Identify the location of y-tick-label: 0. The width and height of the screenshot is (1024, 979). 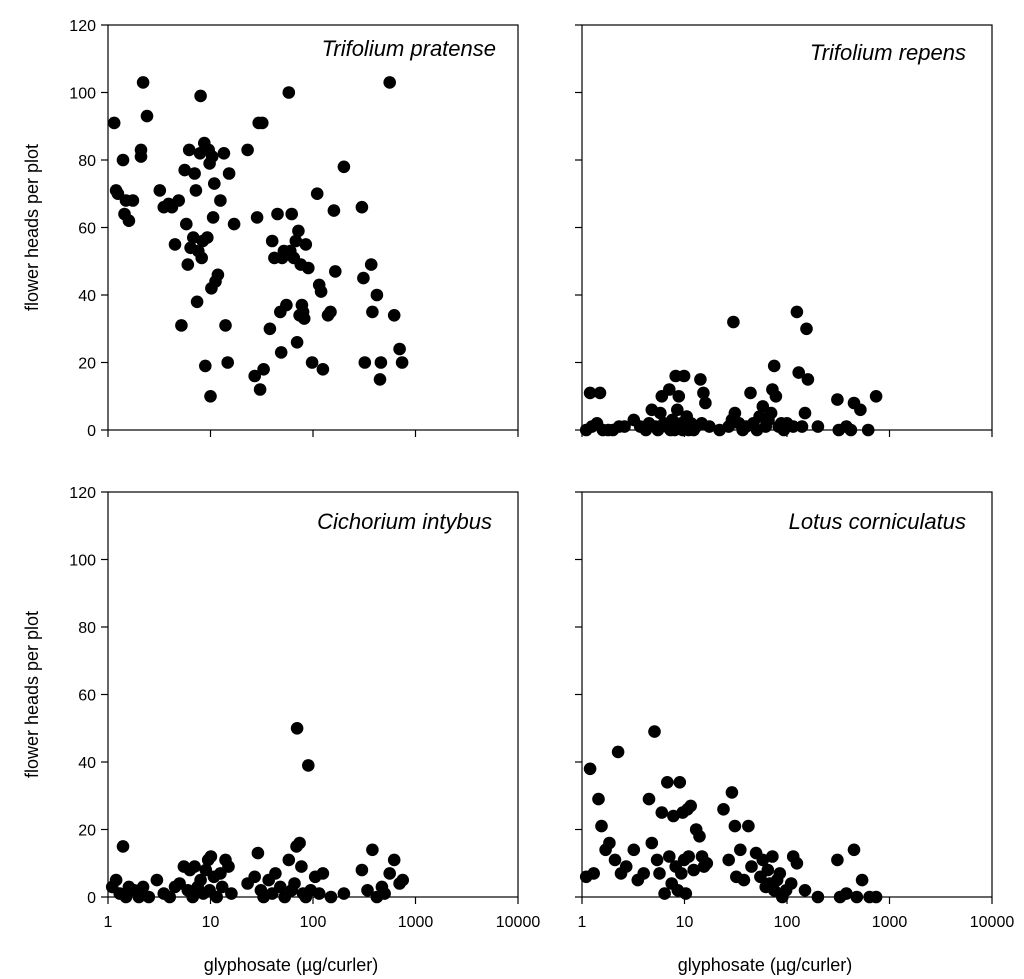
(91, 898).